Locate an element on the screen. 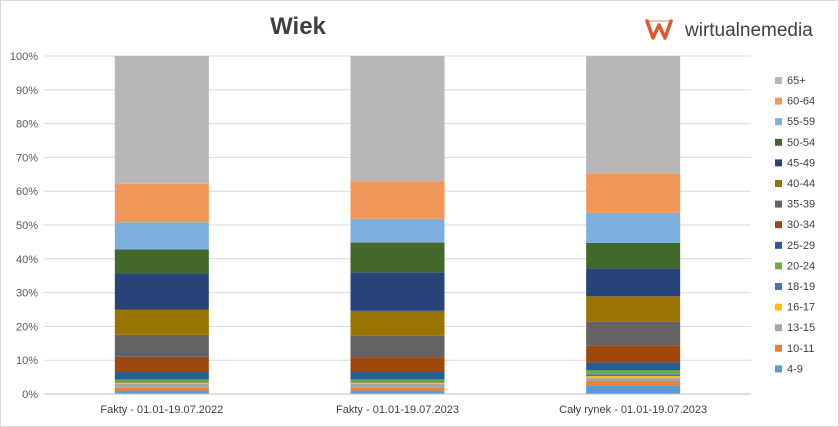 This screenshot has height=427, width=839. legend-item: 18-19 is located at coordinates (795, 287).